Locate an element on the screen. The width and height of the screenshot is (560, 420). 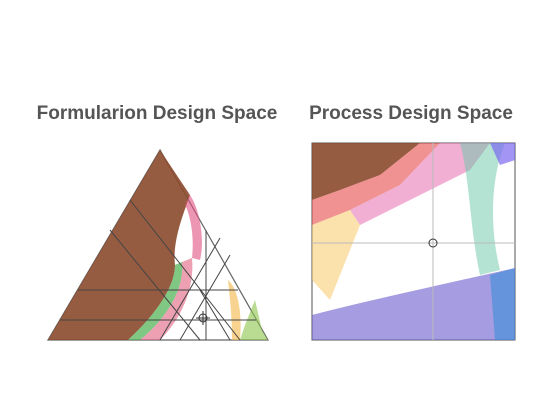
panel-title: Process Design Space is located at coordinates (411, 113).